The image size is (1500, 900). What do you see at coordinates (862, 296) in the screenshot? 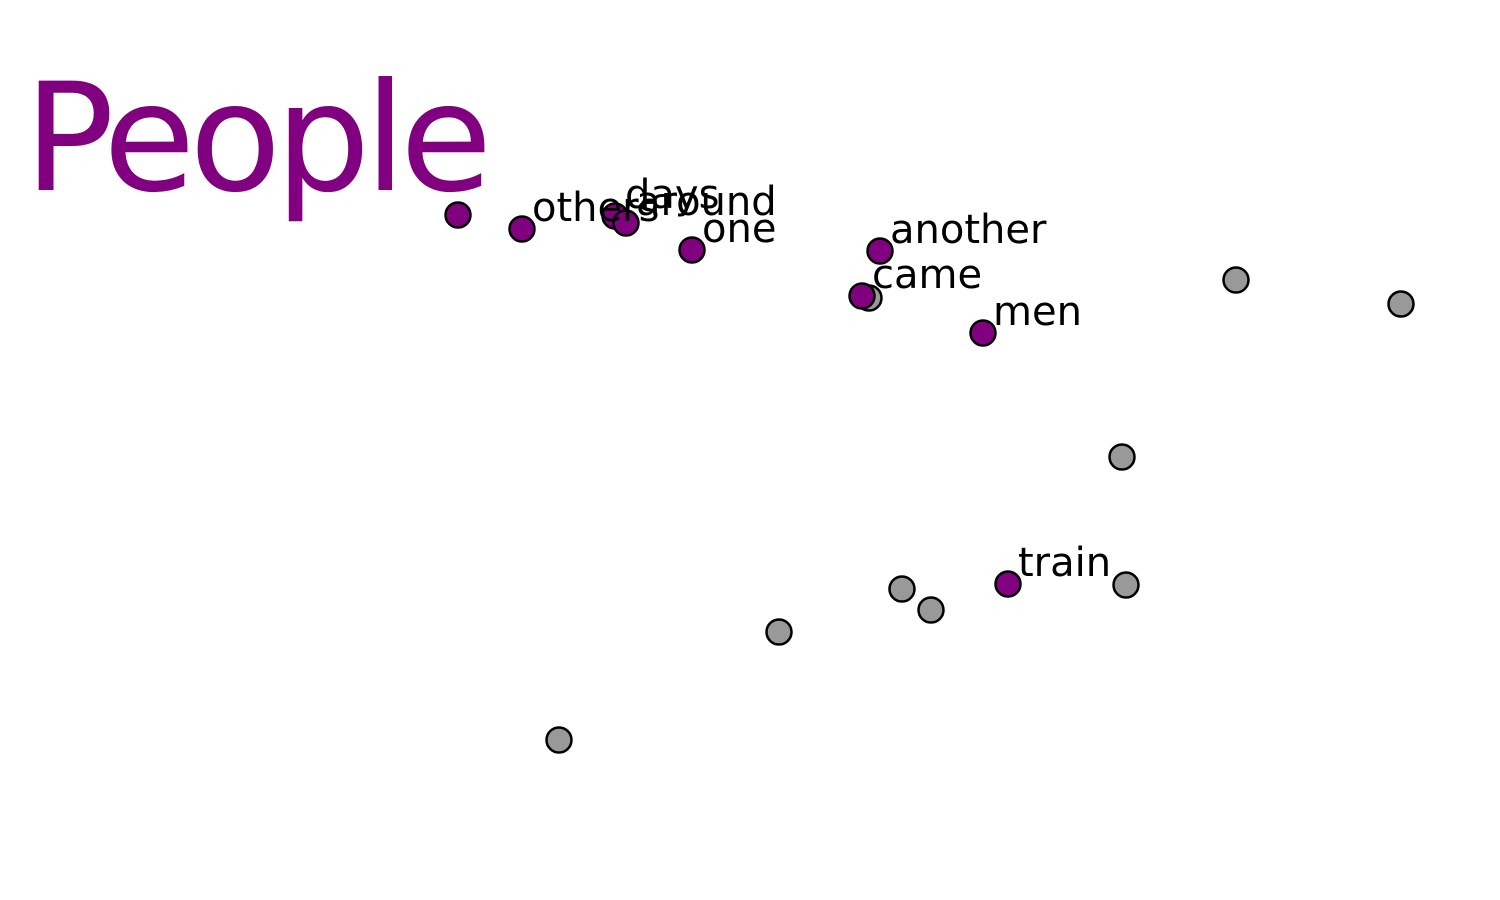
I see `point-came` at bounding box center [862, 296].